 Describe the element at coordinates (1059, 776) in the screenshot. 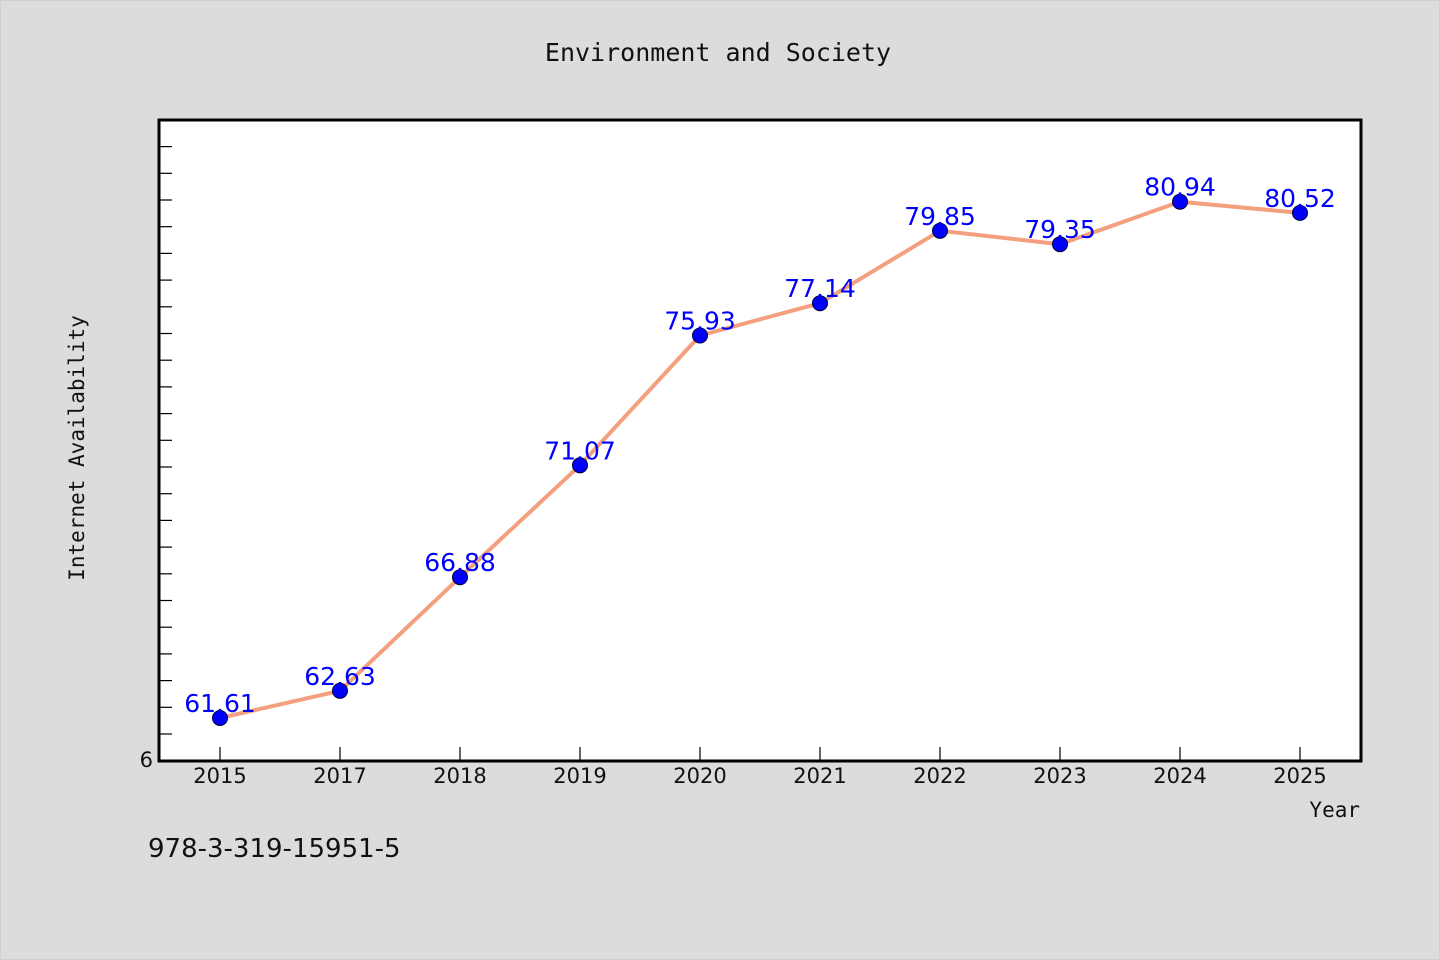

I see `x-tick-label: 2023` at that location.